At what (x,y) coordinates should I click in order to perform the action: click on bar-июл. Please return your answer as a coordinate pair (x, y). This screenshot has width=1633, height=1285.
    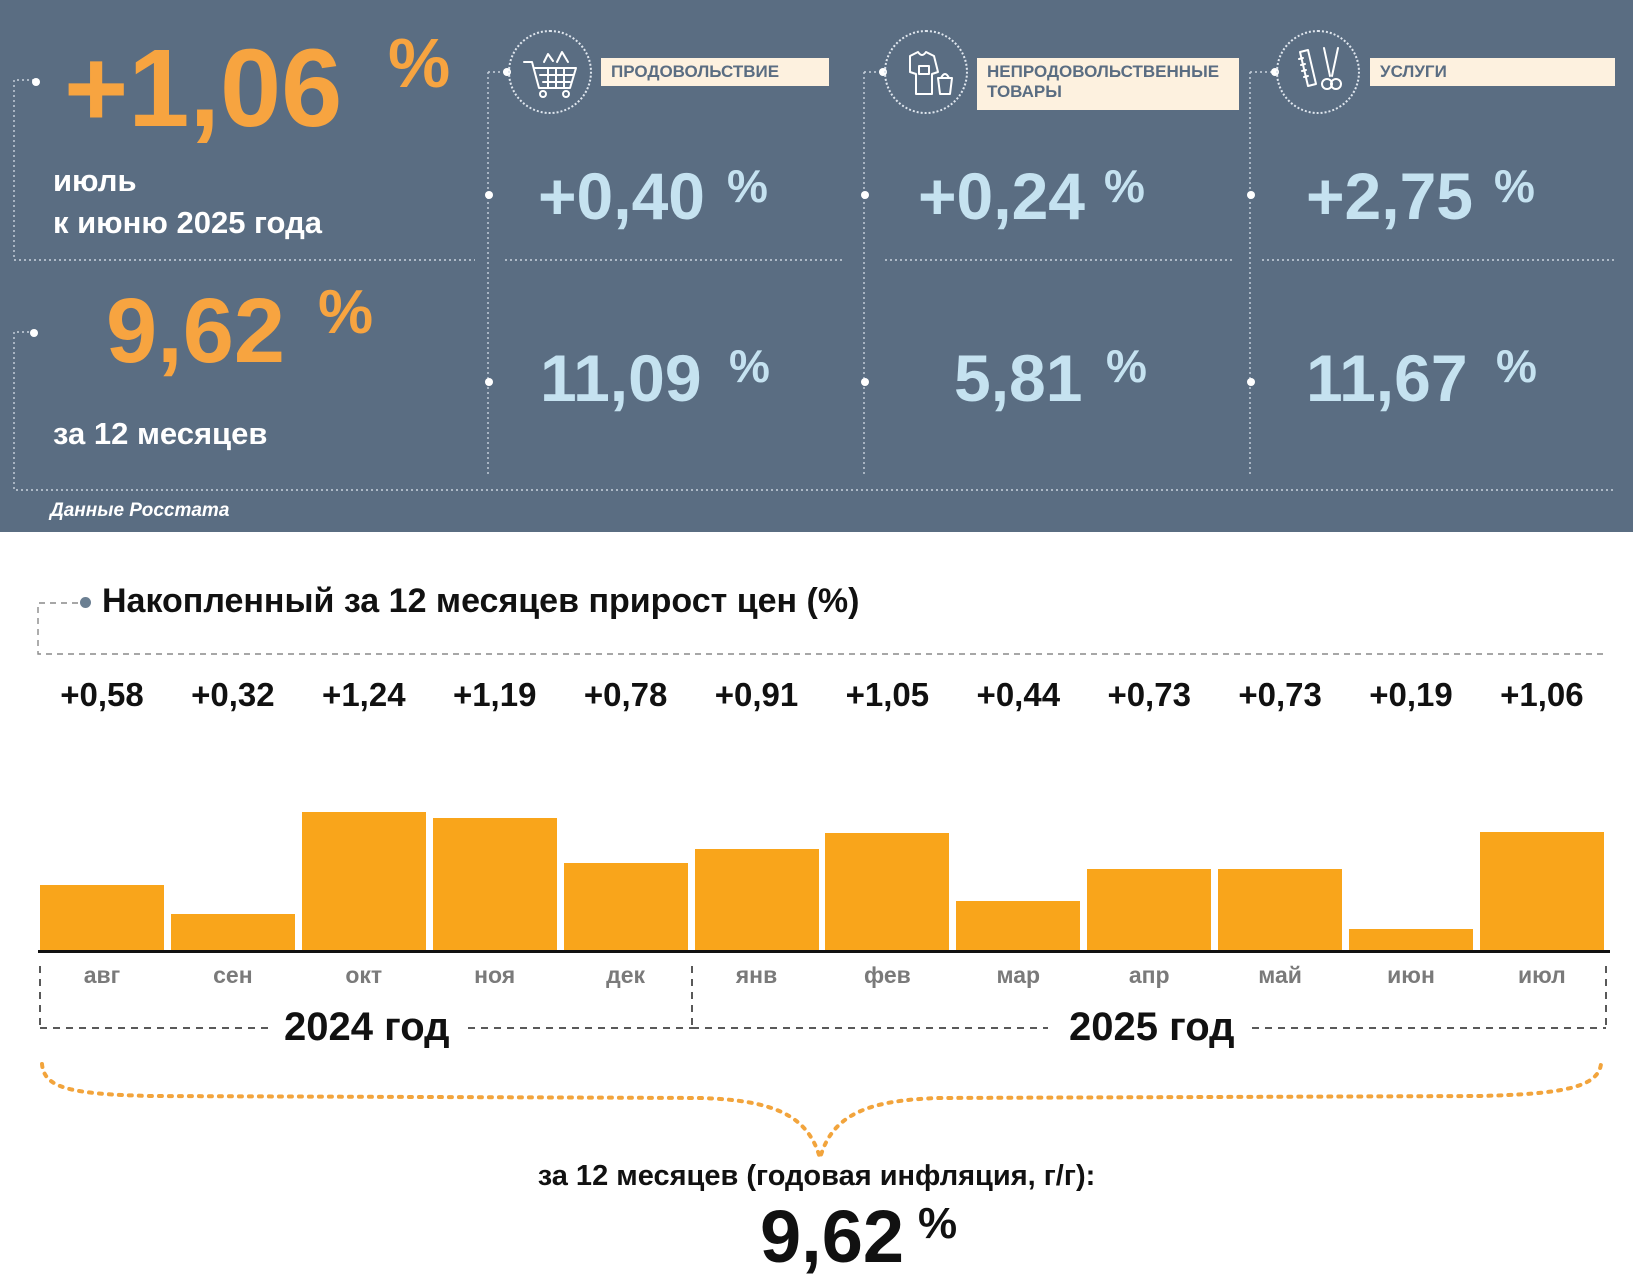
    Looking at the image, I should click on (1541, 891).